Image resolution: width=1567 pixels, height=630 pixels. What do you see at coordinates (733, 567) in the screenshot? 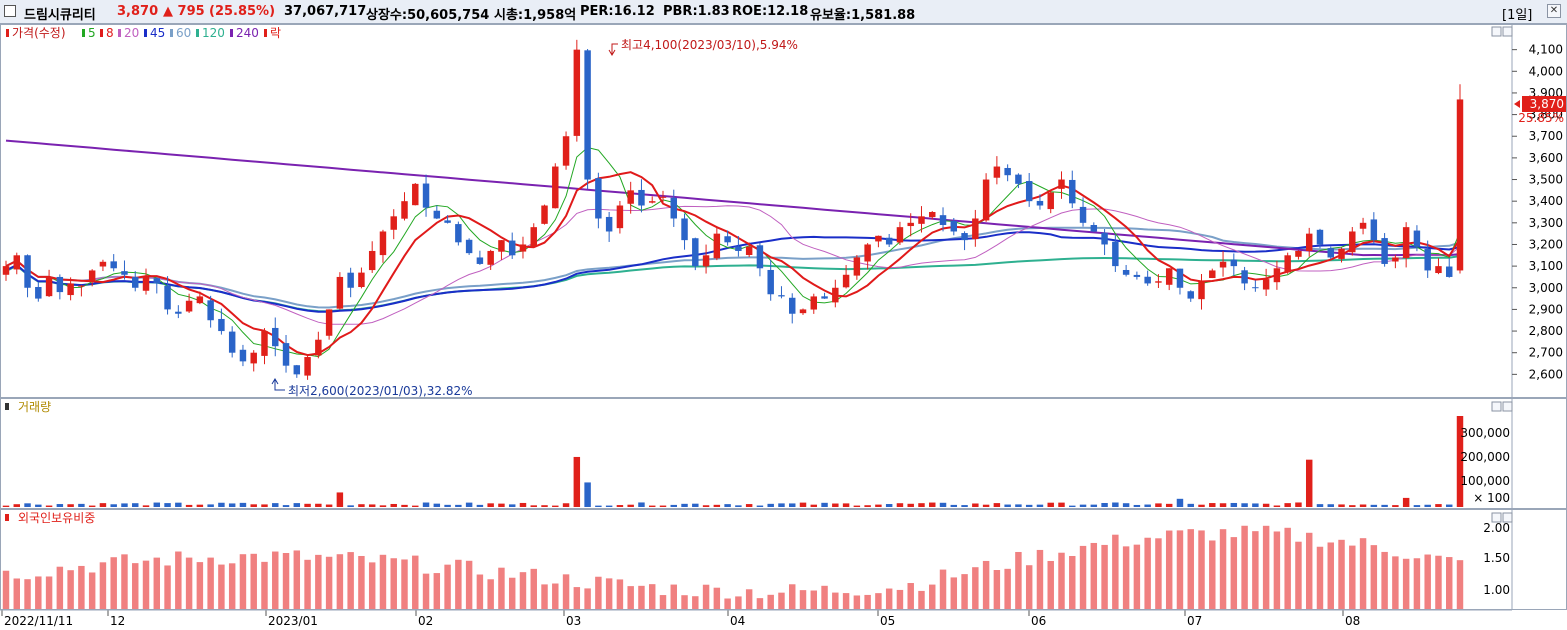
I see `foreign-ratio-bars` at bounding box center [733, 567].